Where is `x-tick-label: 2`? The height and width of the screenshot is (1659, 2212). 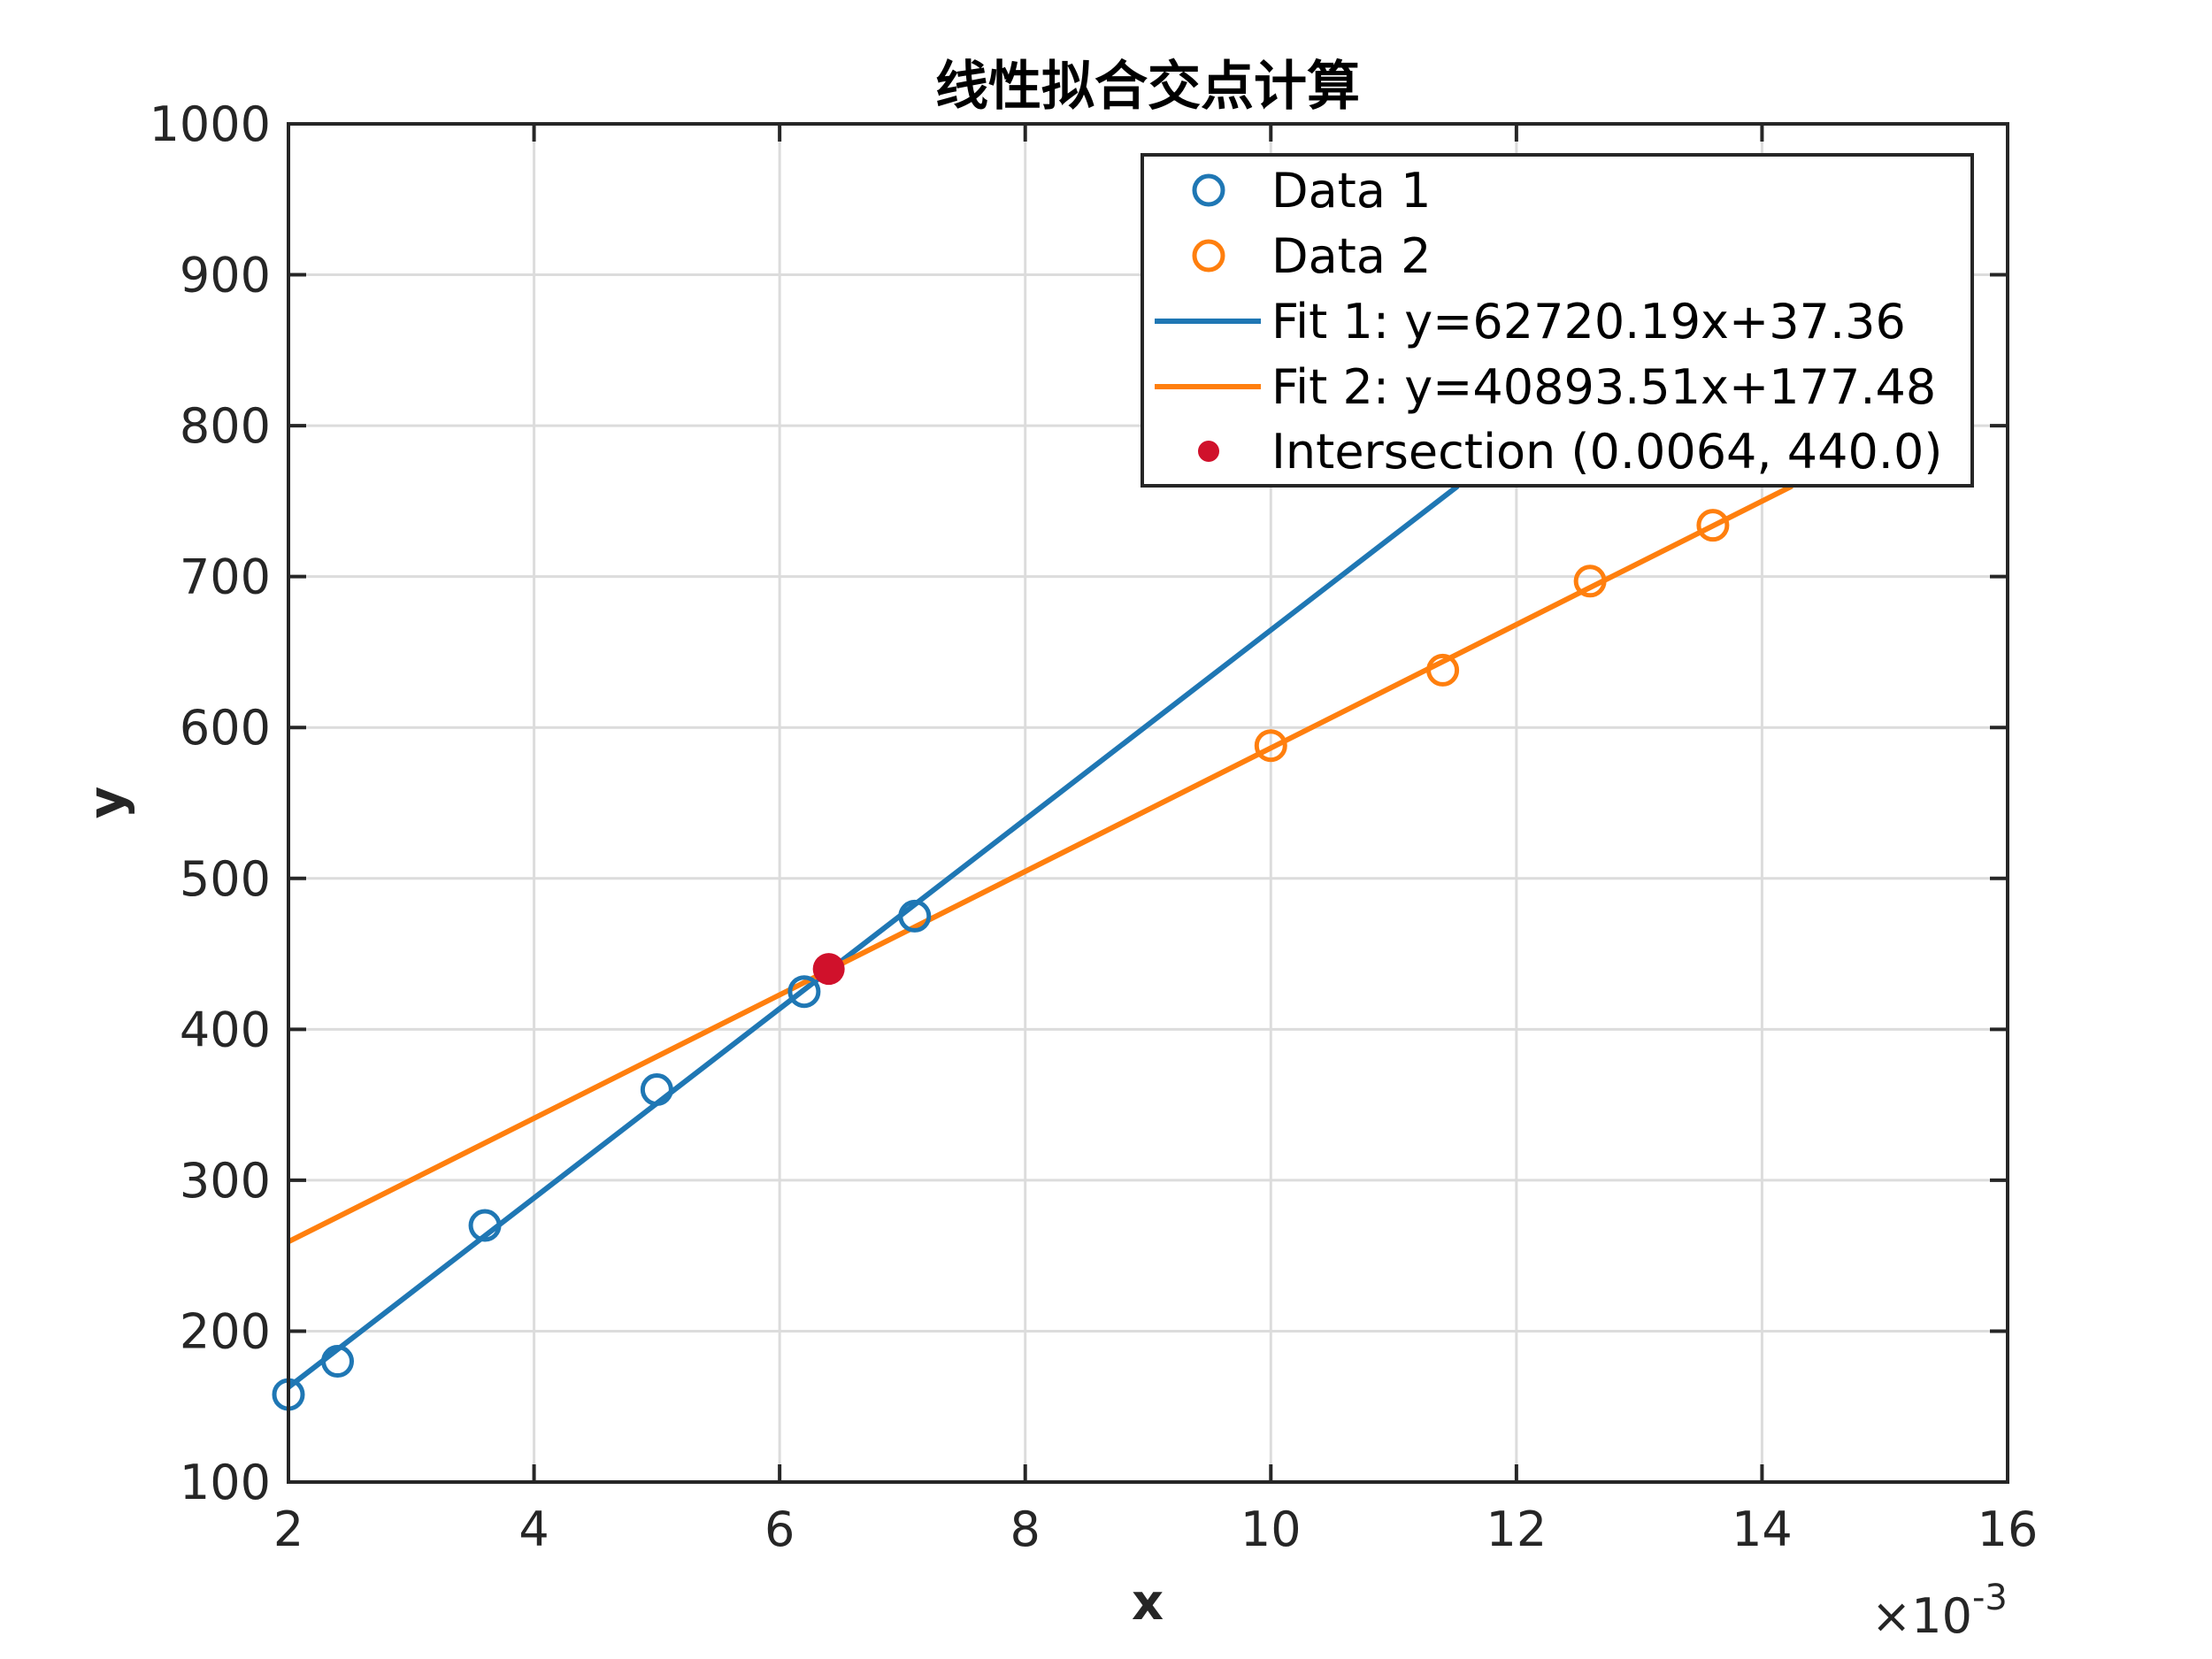
x-tick-label: 2 is located at coordinates (288, 1530).